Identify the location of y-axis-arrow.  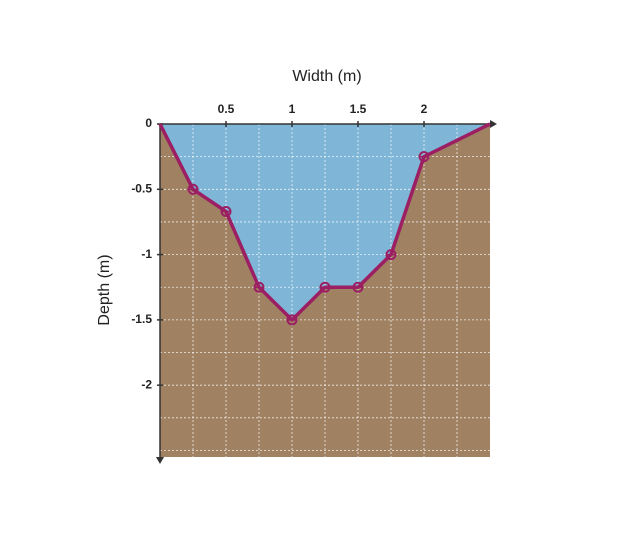
(160, 460).